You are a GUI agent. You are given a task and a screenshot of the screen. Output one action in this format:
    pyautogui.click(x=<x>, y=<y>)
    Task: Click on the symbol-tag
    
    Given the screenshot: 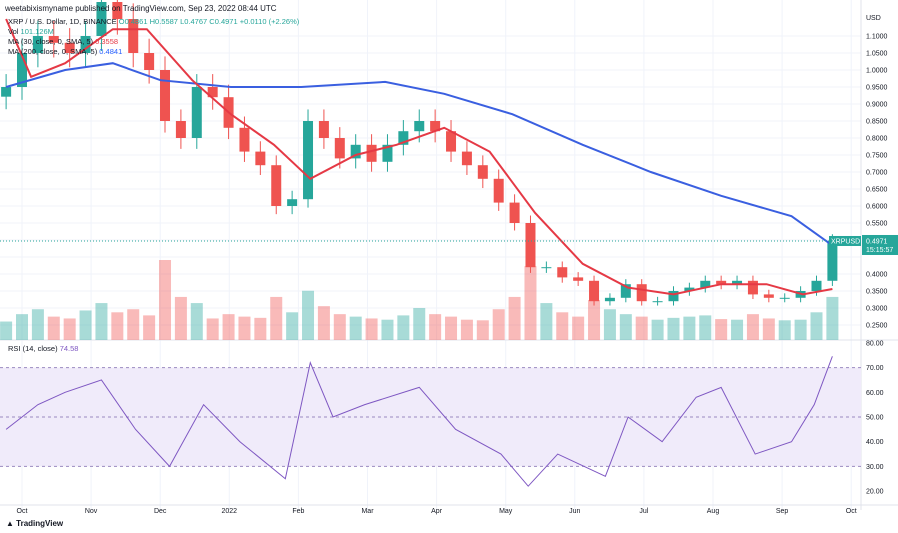 What is the action you would take?
    pyautogui.click(x=845, y=240)
    